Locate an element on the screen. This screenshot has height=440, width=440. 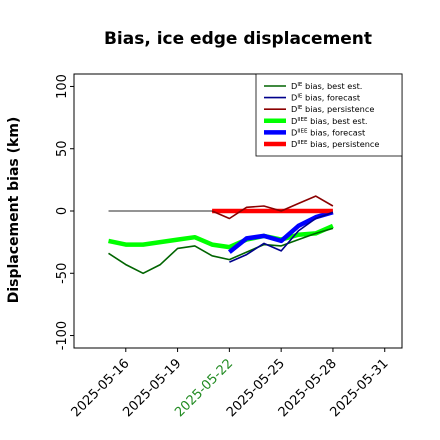
y-tick-label: -100 is located at coordinates (62, 336).